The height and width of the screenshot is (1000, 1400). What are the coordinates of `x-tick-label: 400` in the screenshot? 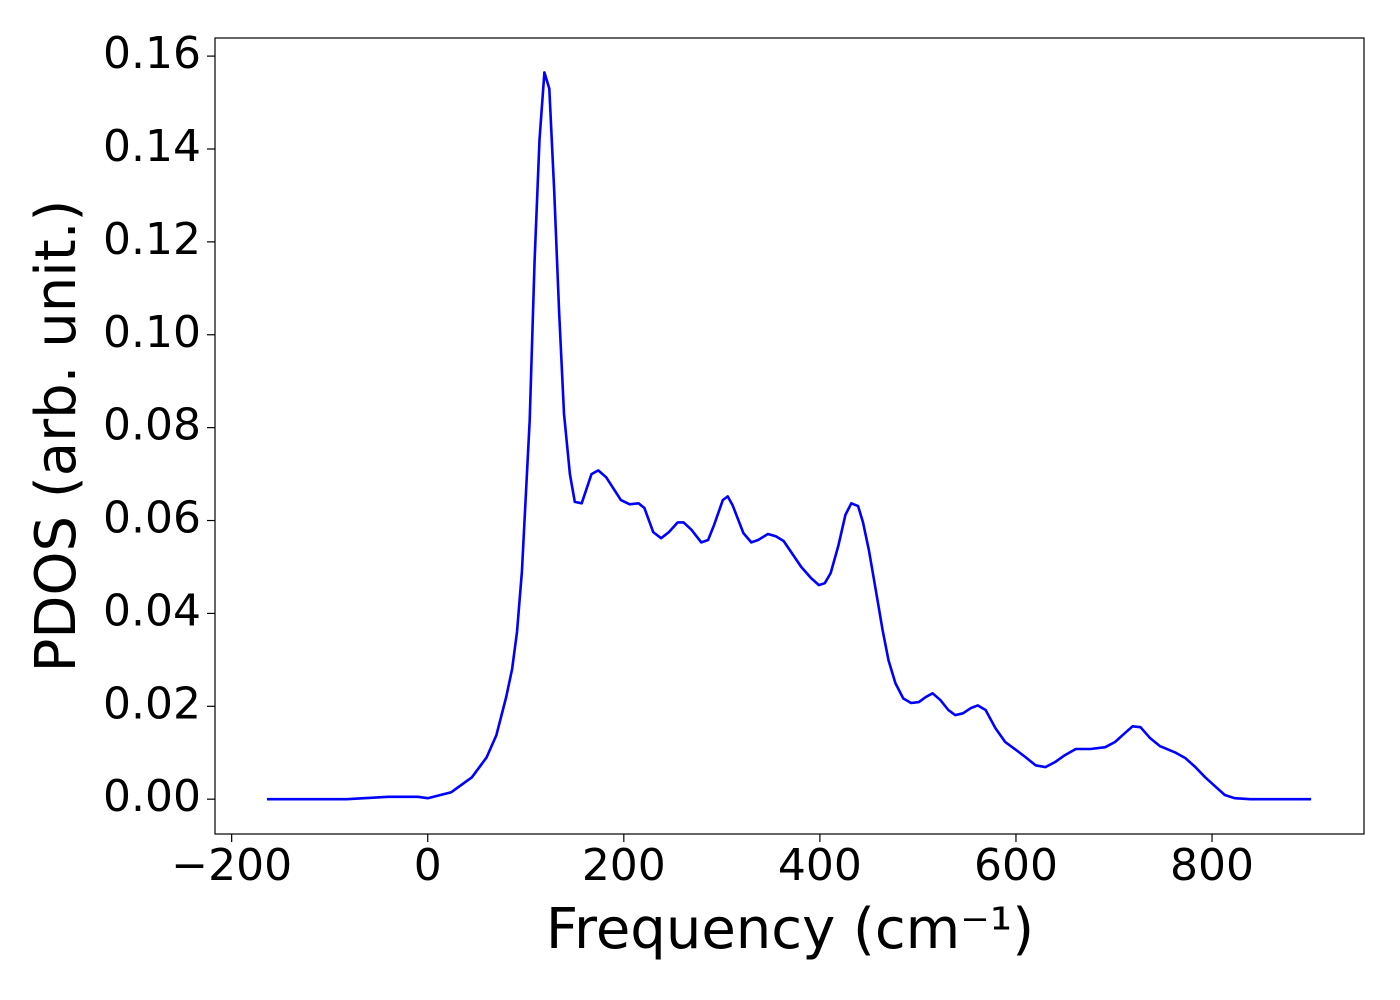 It's located at (820, 865).